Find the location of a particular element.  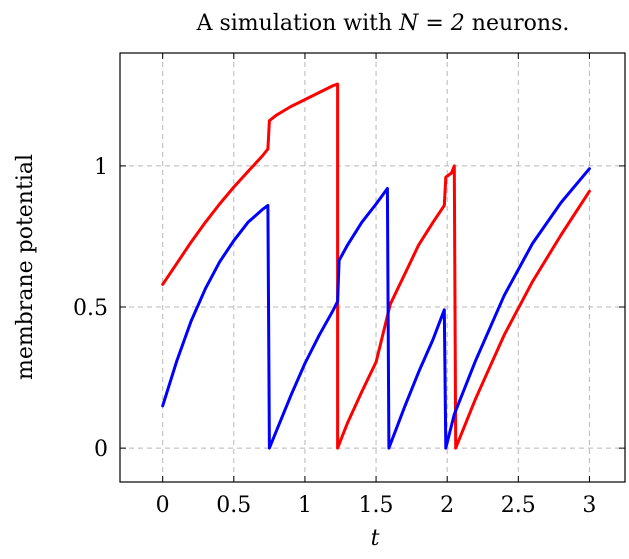

y-tick-labels: 00.51 is located at coordinates (90, 308).